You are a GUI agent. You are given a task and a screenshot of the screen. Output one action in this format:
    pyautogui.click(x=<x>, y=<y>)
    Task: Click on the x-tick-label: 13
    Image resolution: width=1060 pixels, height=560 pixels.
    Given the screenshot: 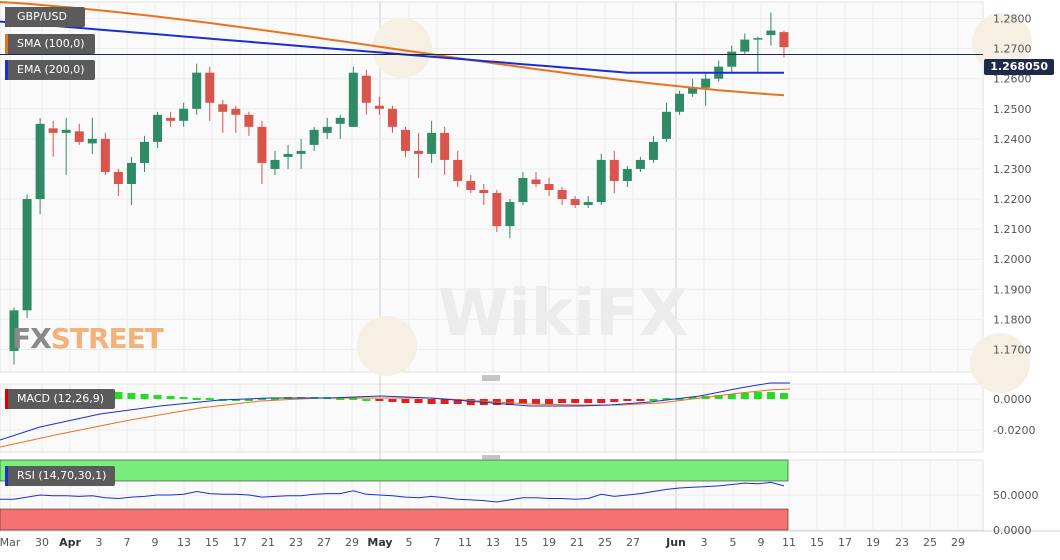 What is the action you would take?
    pyautogui.click(x=493, y=542)
    